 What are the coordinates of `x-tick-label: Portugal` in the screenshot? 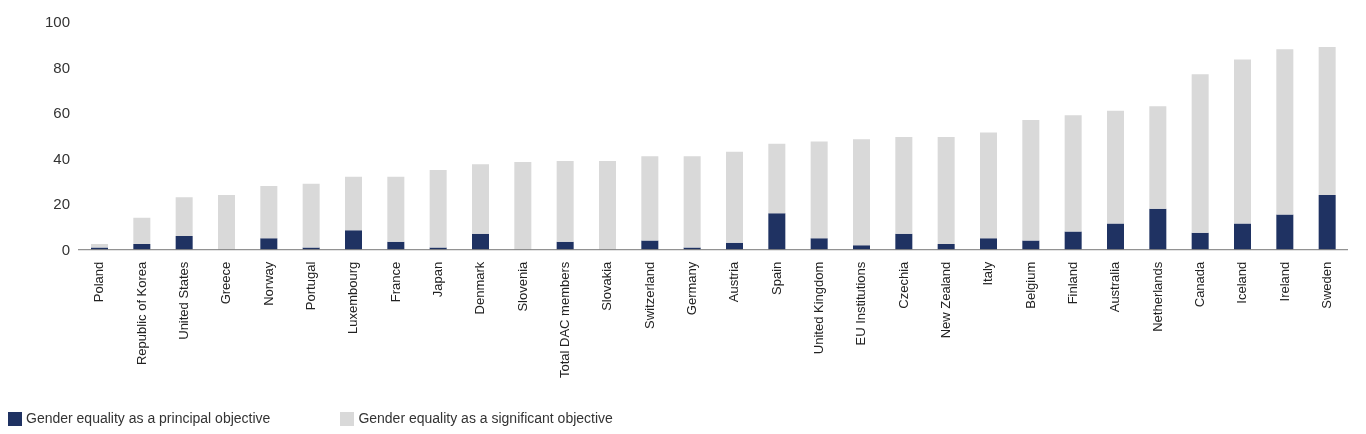 It's located at (311, 286).